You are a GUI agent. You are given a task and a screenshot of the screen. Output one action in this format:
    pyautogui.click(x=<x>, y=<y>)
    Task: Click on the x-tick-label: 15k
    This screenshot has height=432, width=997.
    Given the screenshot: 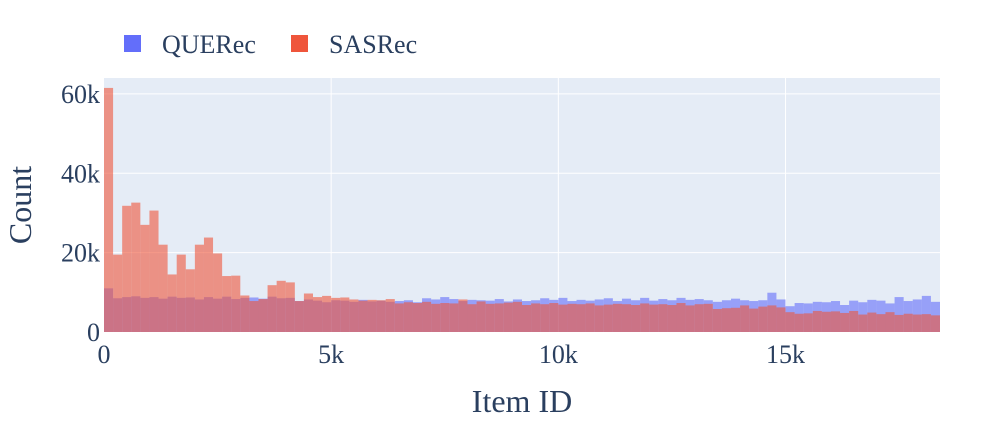 What is the action you would take?
    pyautogui.click(x=785, y=354)
    